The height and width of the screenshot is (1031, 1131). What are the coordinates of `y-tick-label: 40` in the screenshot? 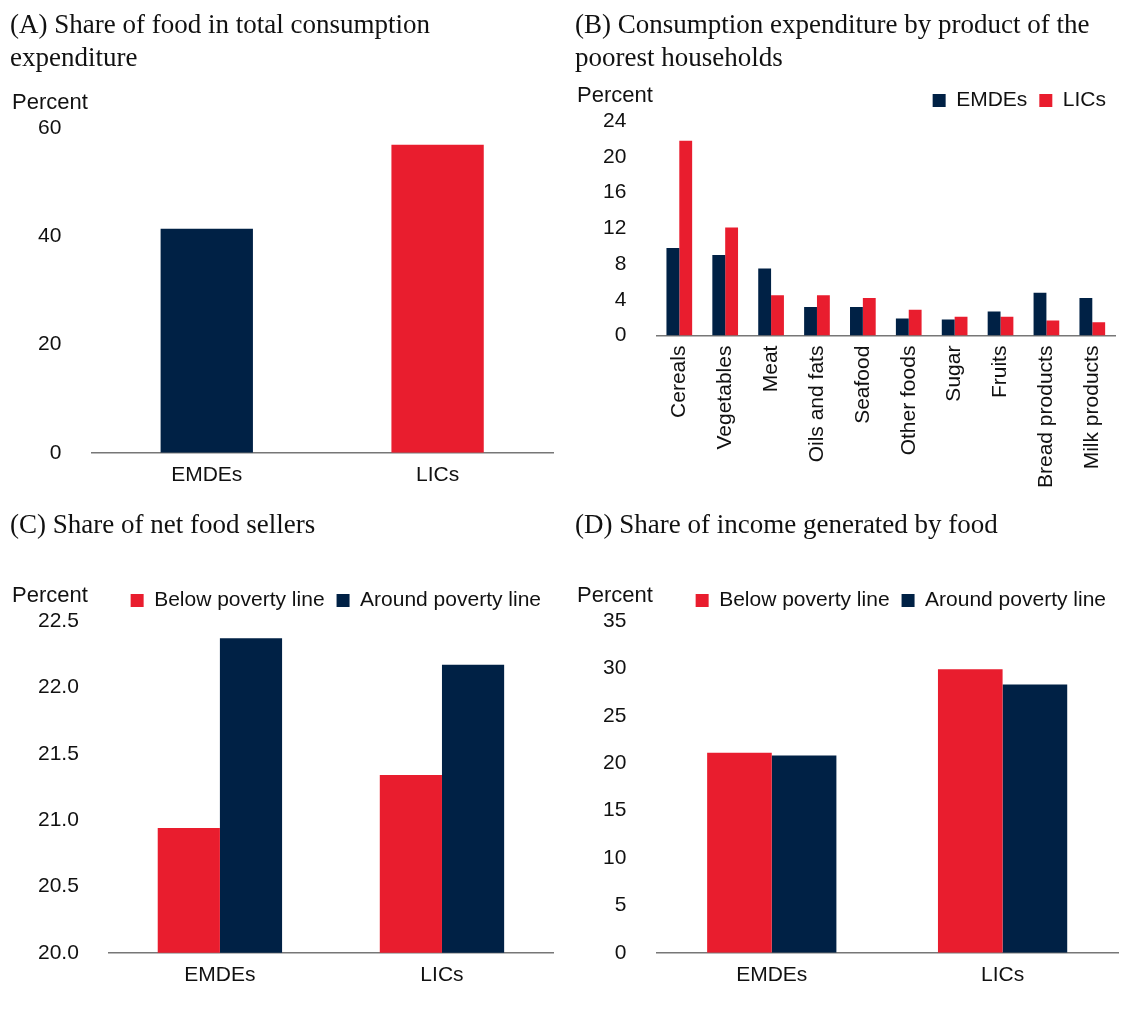 It's located at (50, 235).